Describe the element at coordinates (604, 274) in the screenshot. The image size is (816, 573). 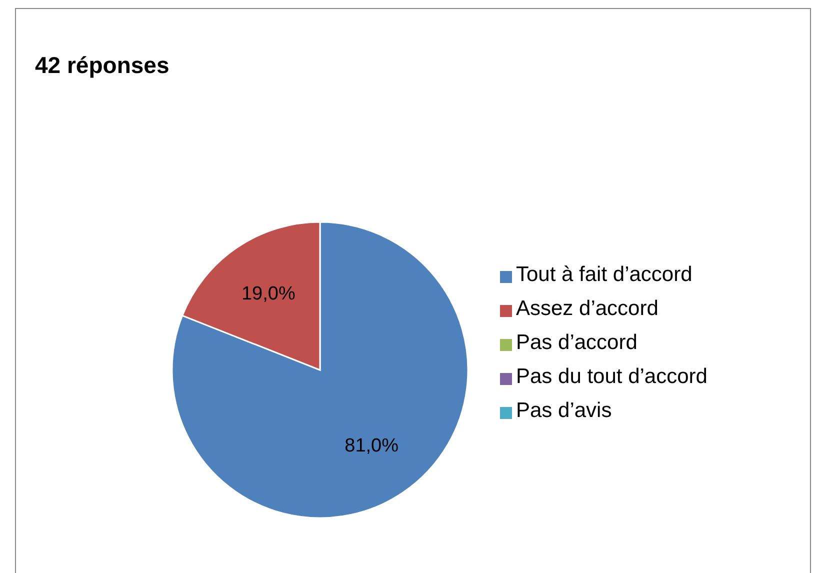
I see `legend-label: Tout à fait d’accord` at that location.